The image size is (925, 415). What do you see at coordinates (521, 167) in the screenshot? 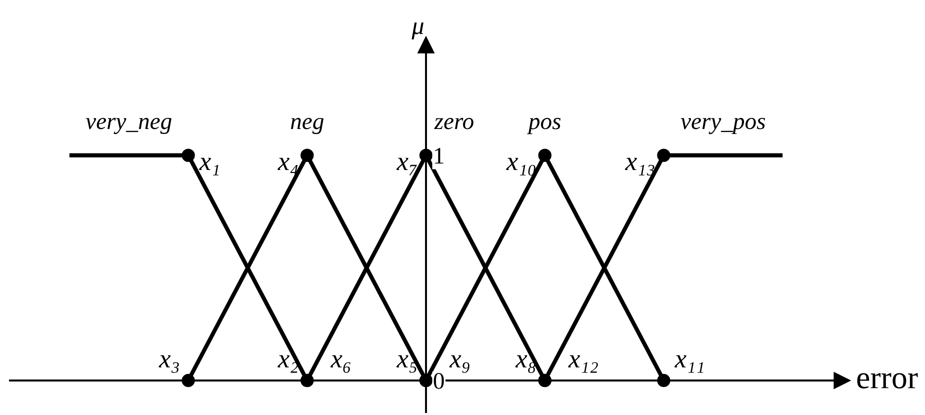
I see `data-label: x₁₀` at bounding box center [521, 167].